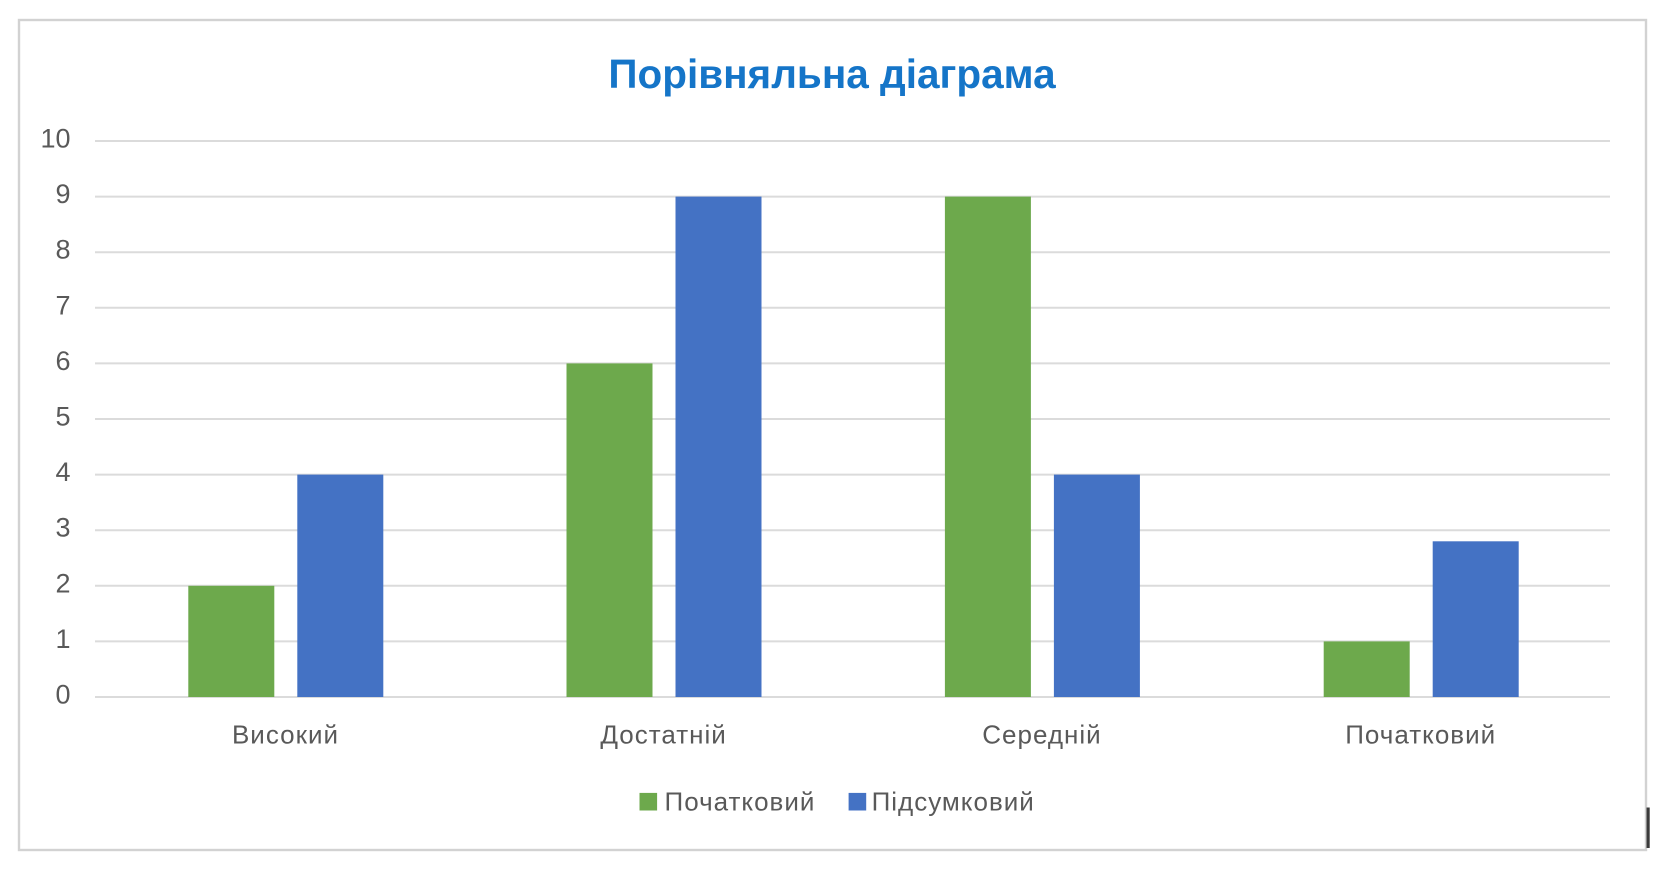 Image resolution: width=1679 pixels, height=886 pixels. What do you see at coordinates (62, 695) in the screenshot?
I see `svg-text: 0` at bounding box center [62, 695].